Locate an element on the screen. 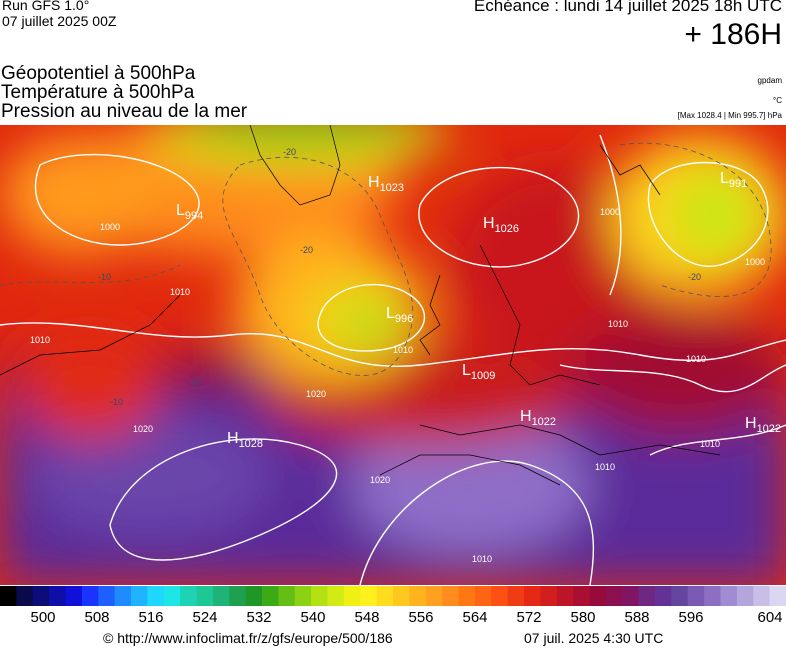  layer-title-geopotential: Géopotentiel à 500hPa is located at coordinates (98, 73).